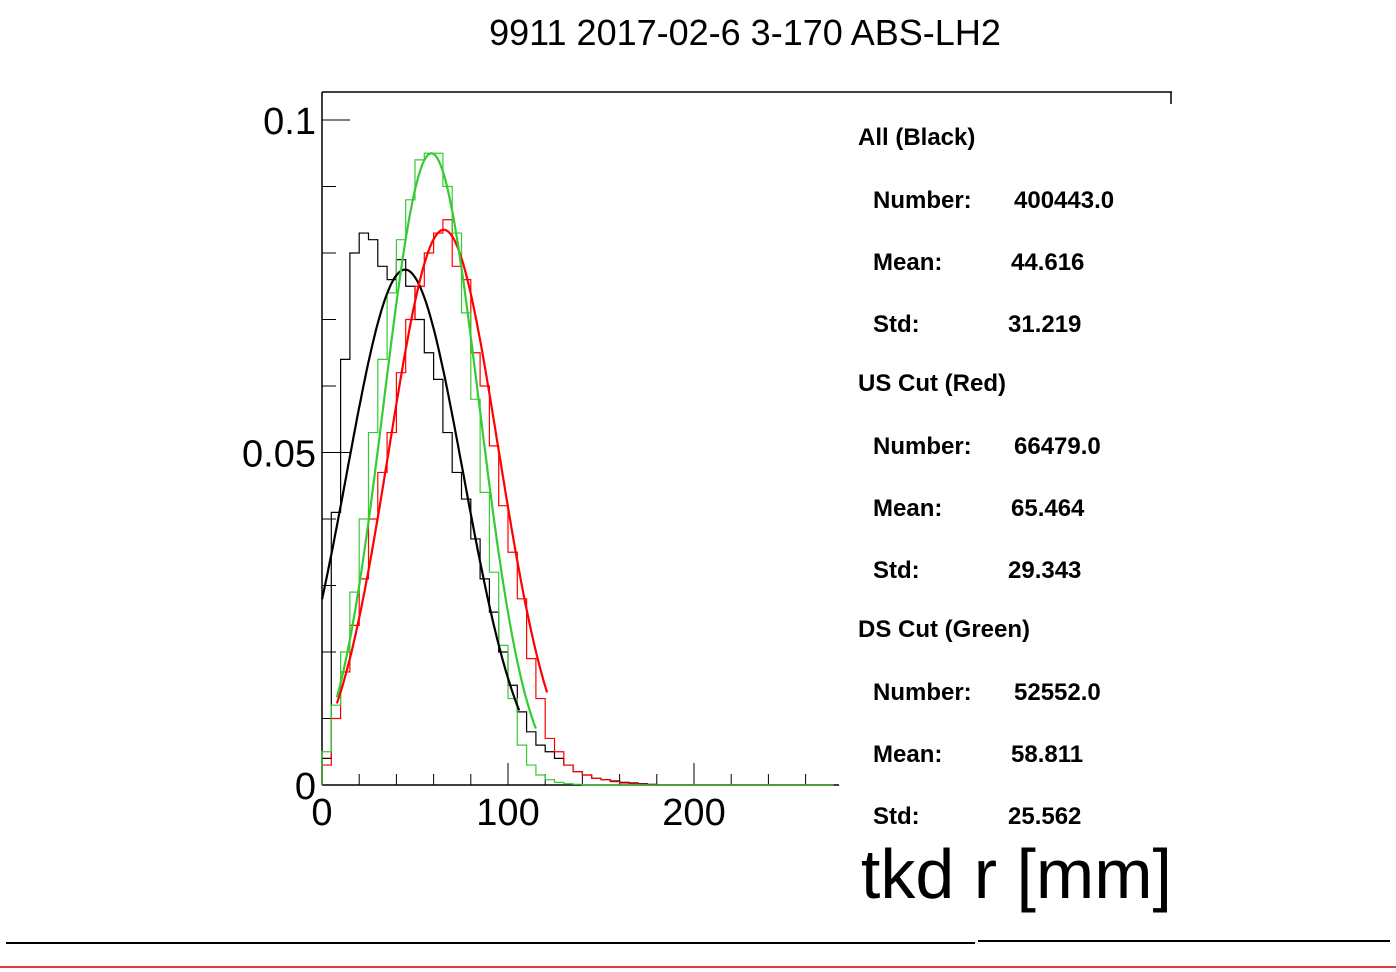 The width and height of the screenshot is (1396, 972). I want to click on fit-curve-all, so click(420, 489).